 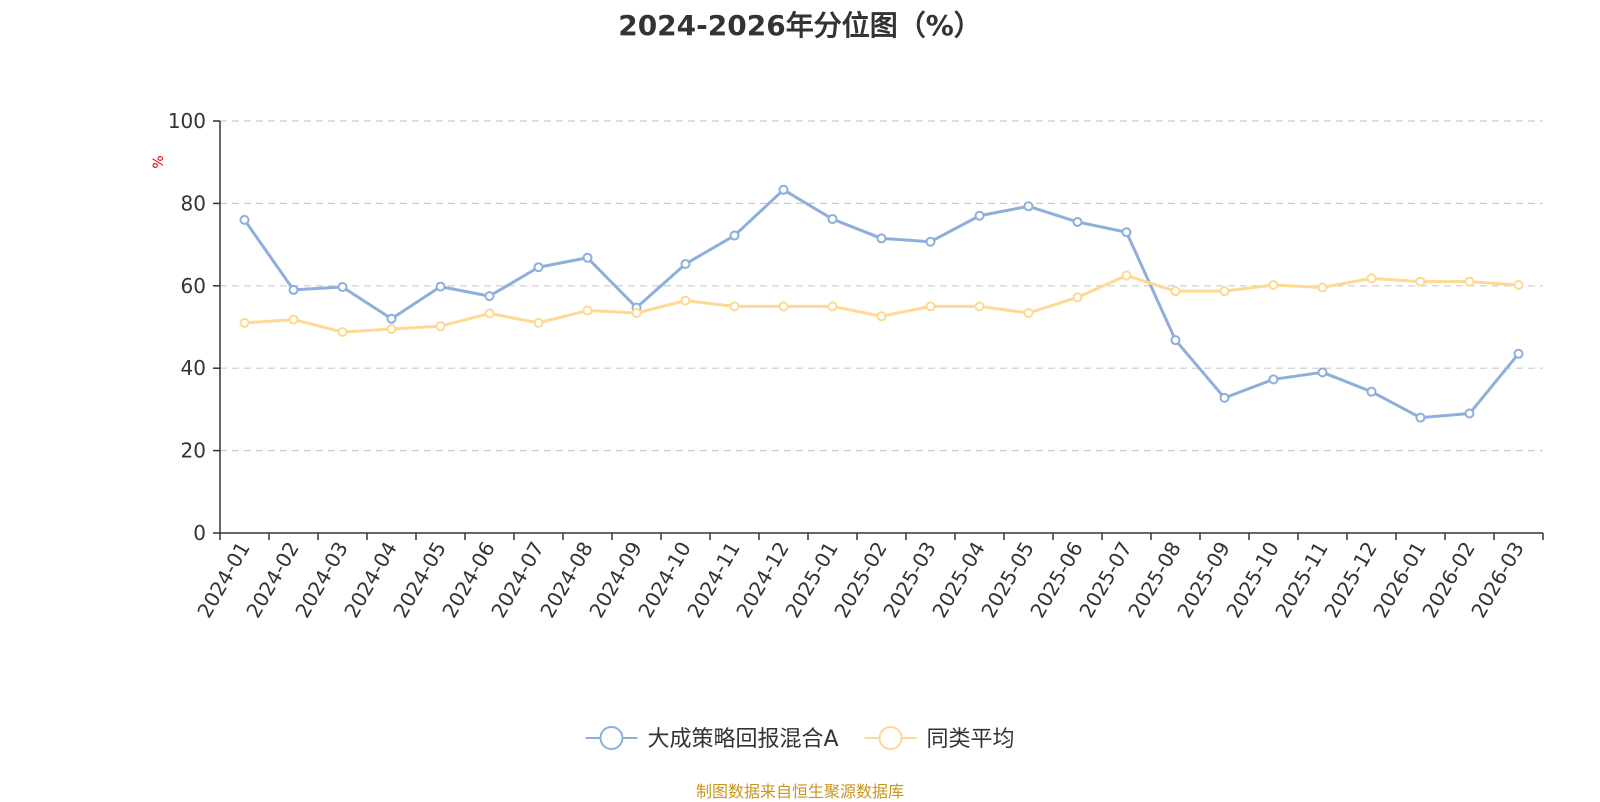 I want to click on y-tick-label: 40, so click(x=193, y=368).